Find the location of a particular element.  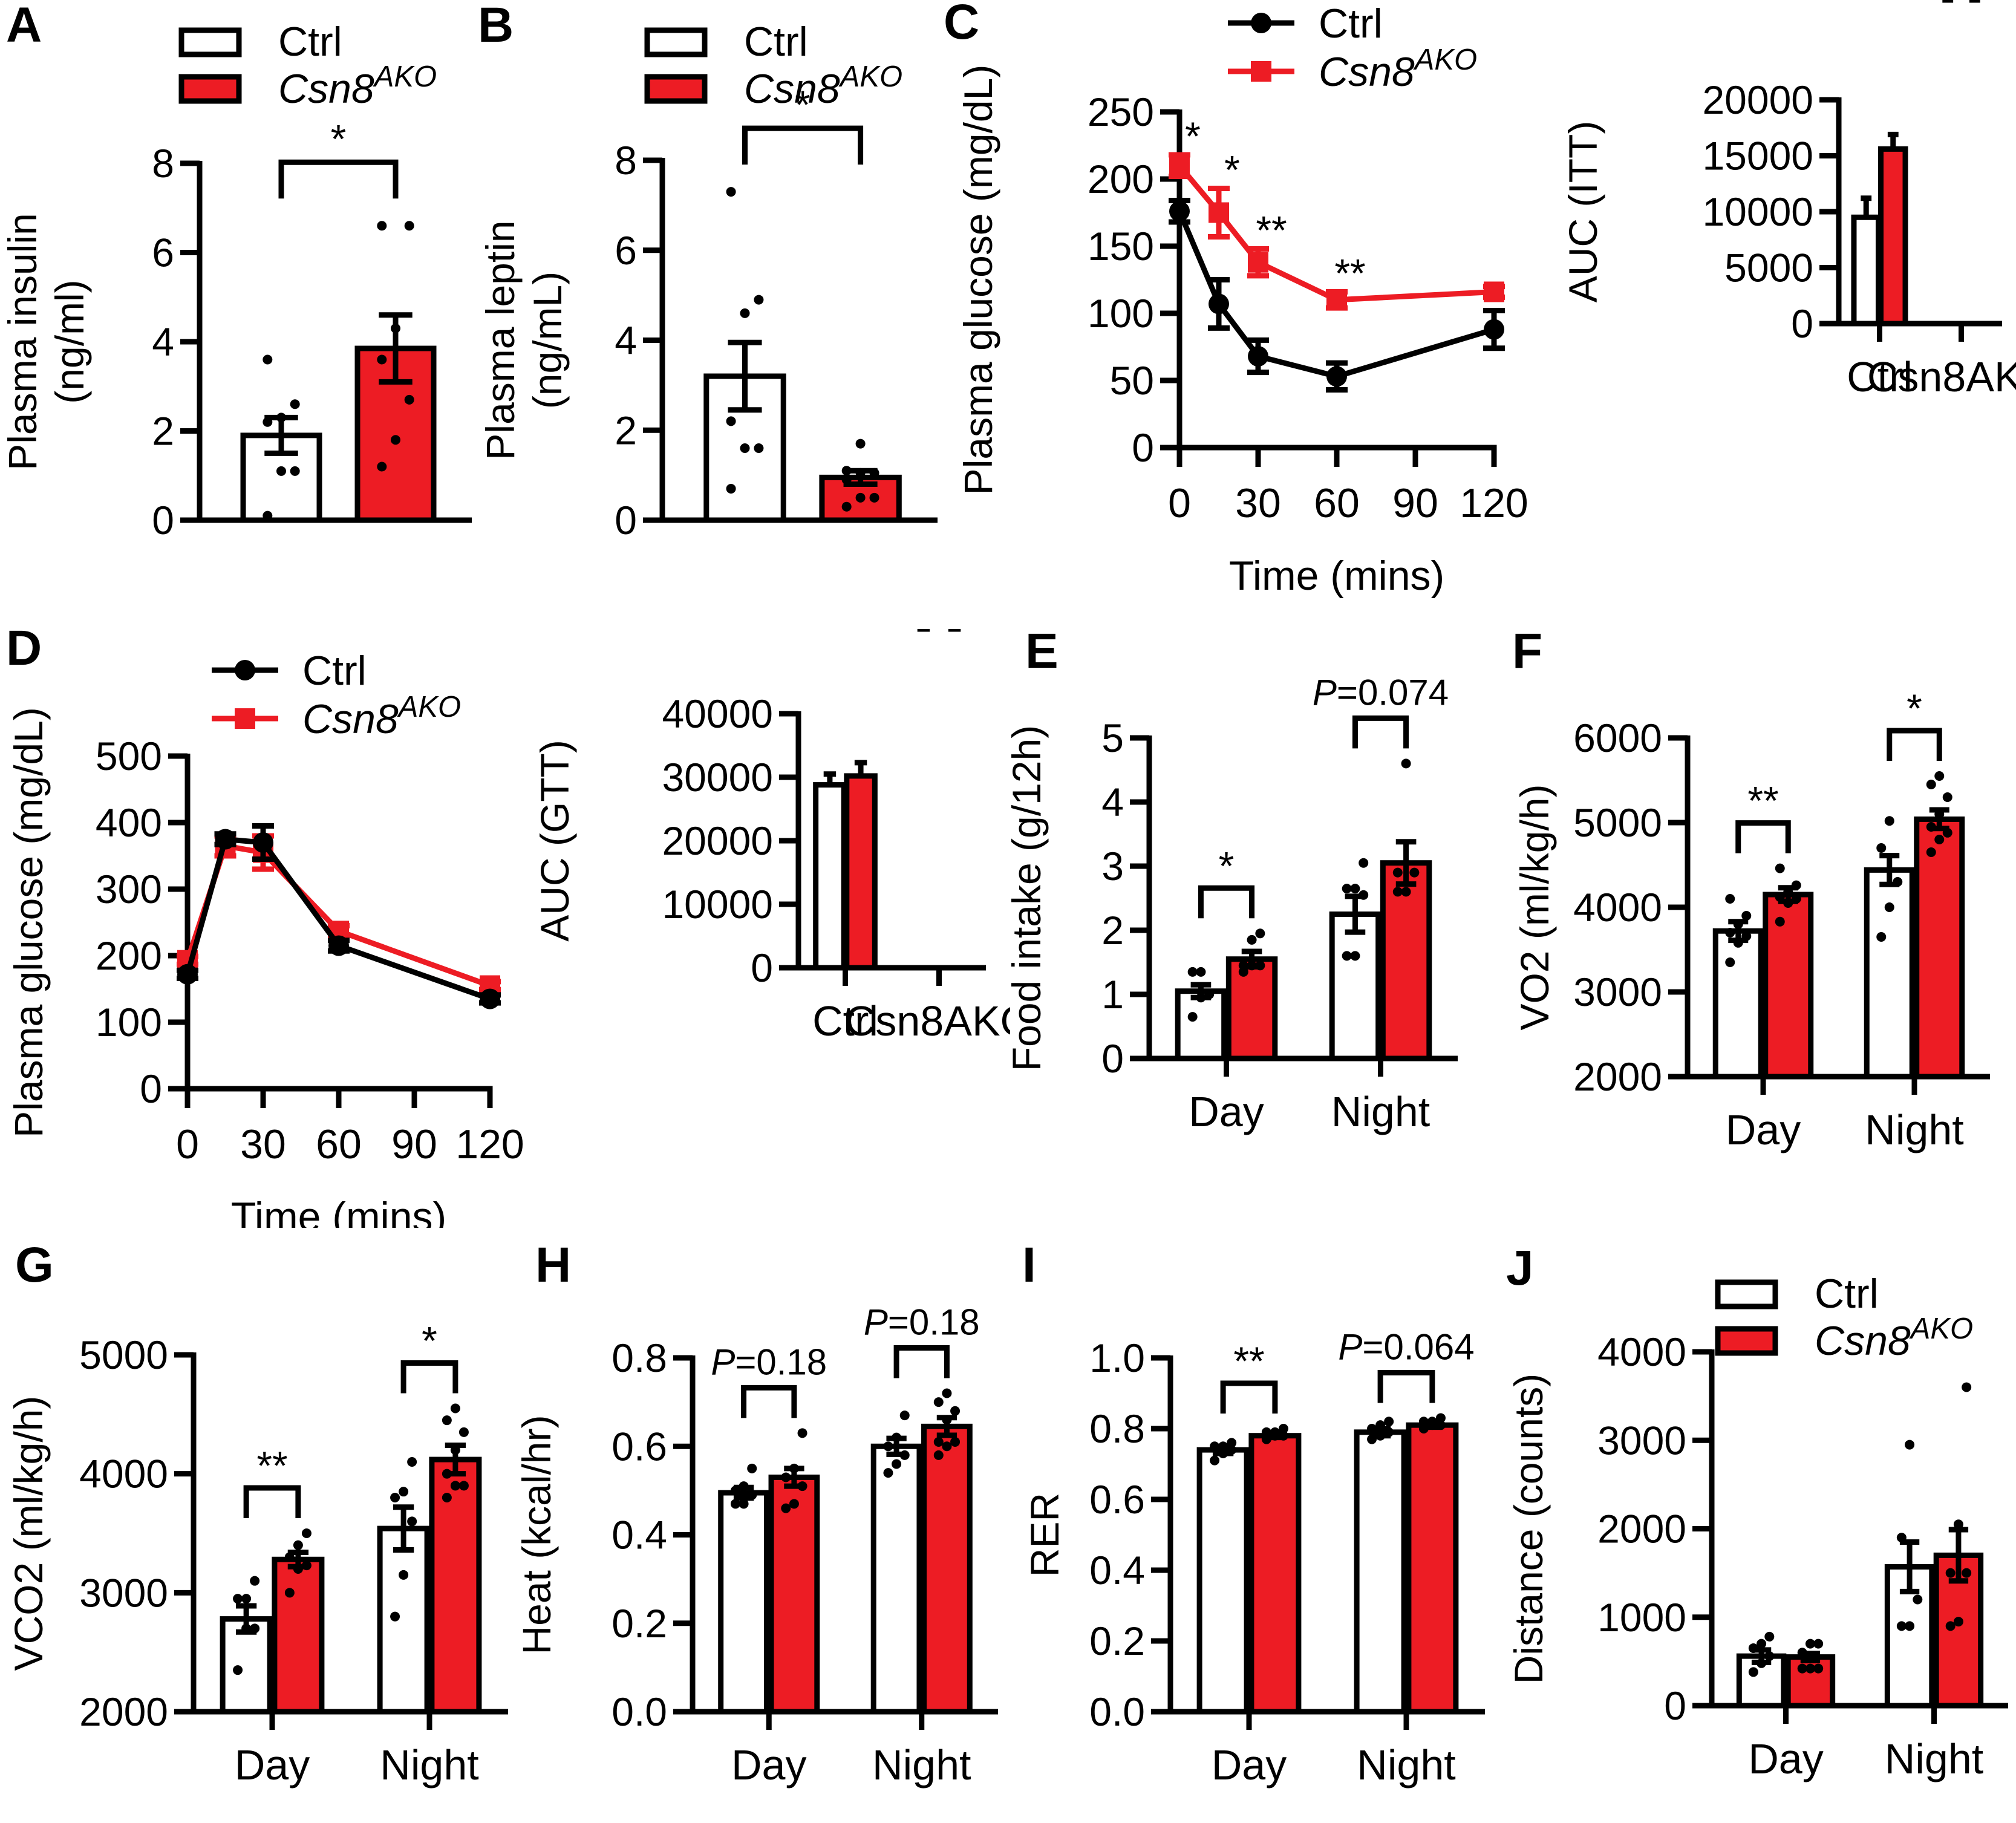

panel-label: C is located at coordinates (962, 25).